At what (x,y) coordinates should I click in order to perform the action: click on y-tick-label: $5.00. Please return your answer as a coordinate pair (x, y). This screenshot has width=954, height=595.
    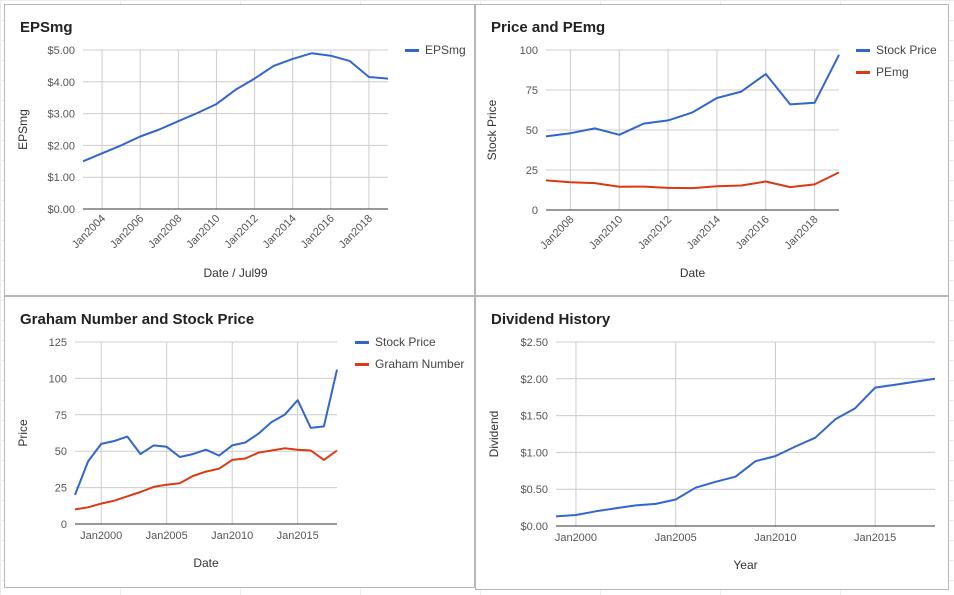
    Looking at the image, I should click on (61, 51).